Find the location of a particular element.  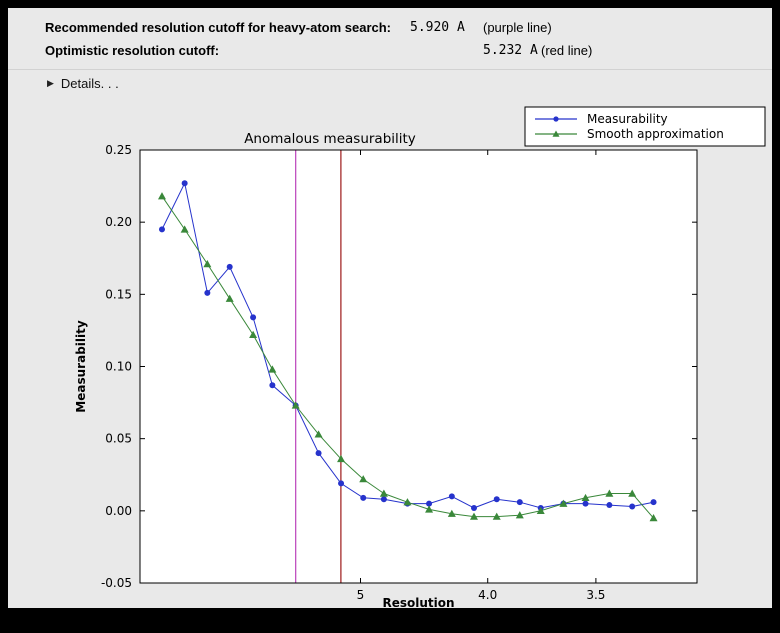

svg-text: 5 is located at coordinates (361, 595).